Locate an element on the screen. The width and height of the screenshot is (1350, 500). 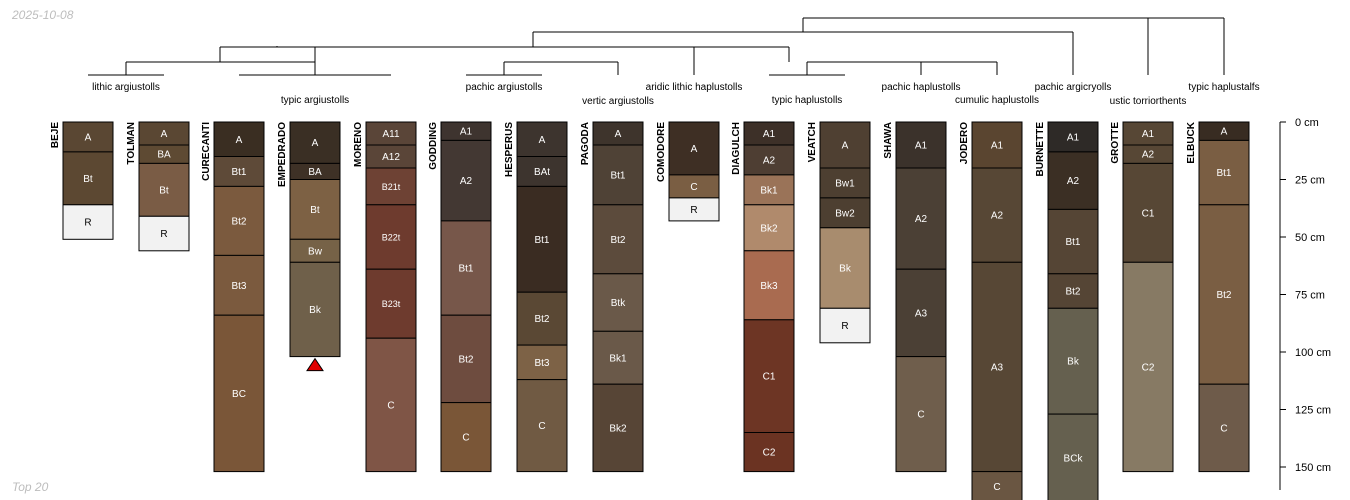
profile-name: TOLMAN is located at coordinates (131, 143).